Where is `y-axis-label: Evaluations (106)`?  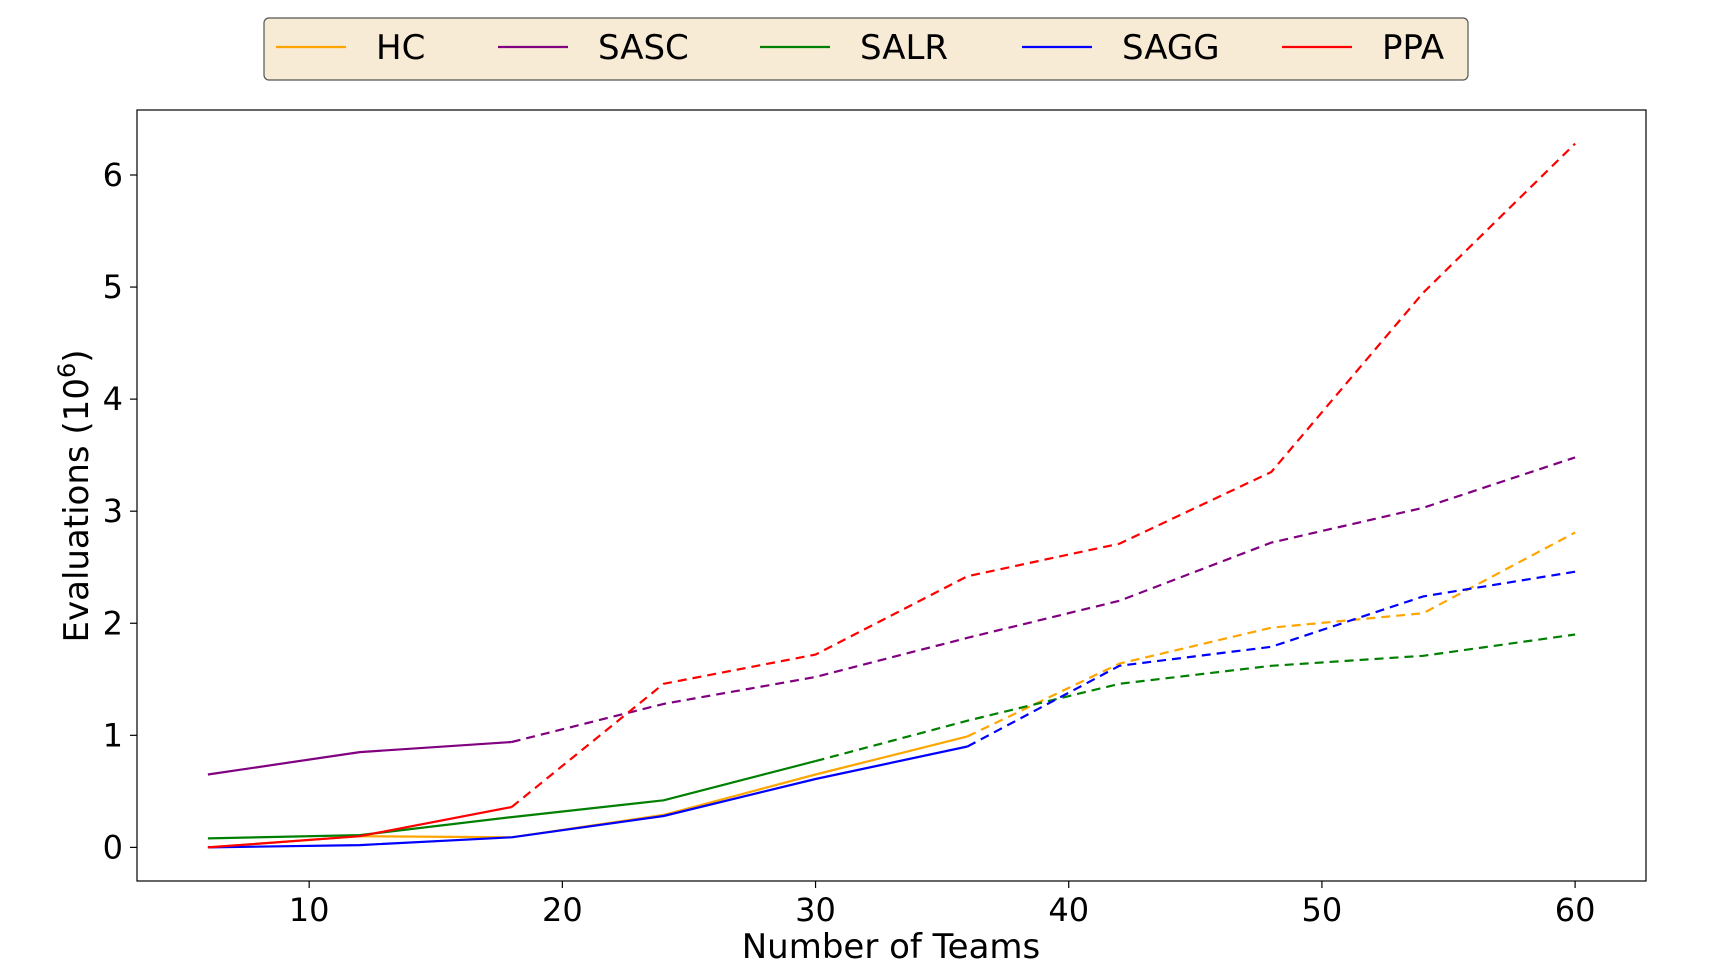 y-axis-label: Evaluations (106) is located at coordinates (75, 496).